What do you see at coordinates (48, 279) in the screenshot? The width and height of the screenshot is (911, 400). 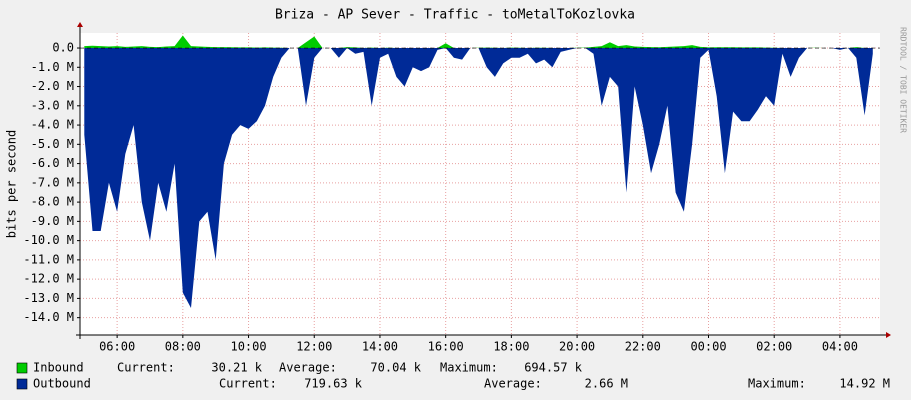 I see `y-tick-label: -12.0 M` at bounding box center [48, 279].